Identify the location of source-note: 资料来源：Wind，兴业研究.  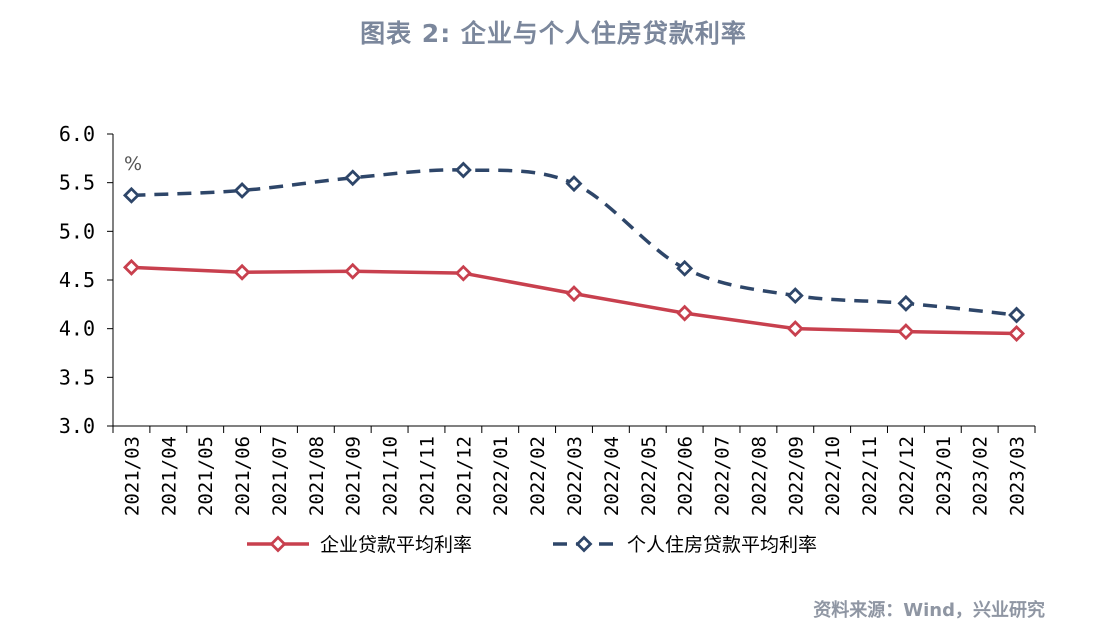
(929, 610).